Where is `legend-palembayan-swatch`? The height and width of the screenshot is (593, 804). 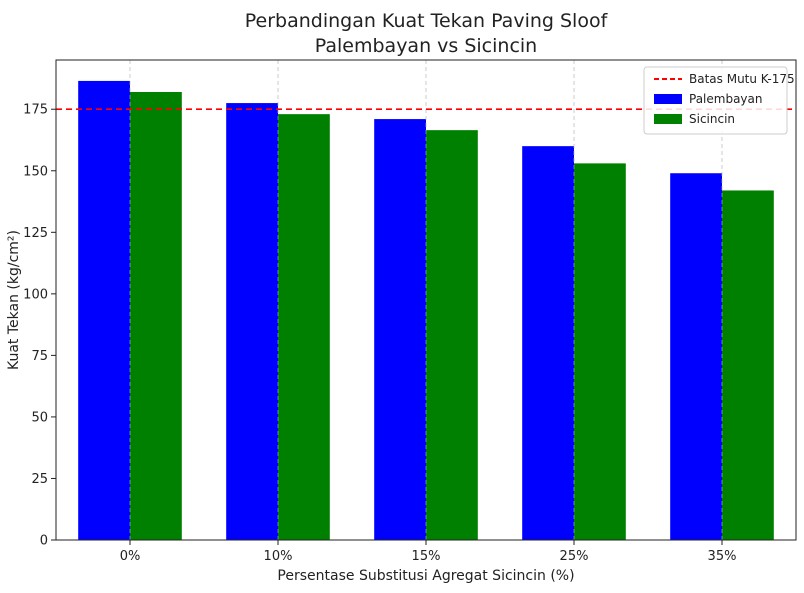
legend-palembayan-swatch is located at coordinates (668, 99).